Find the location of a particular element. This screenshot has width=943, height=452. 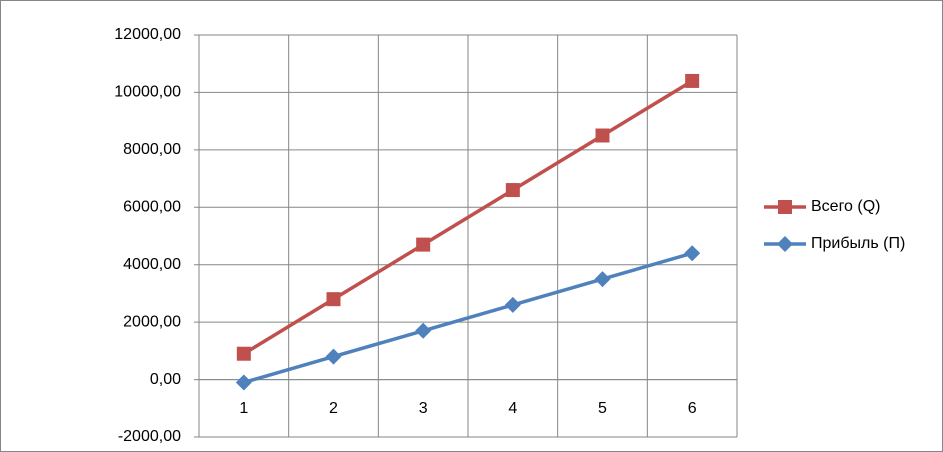

x-tick-label: 5 is located at coordinates (602, 408).